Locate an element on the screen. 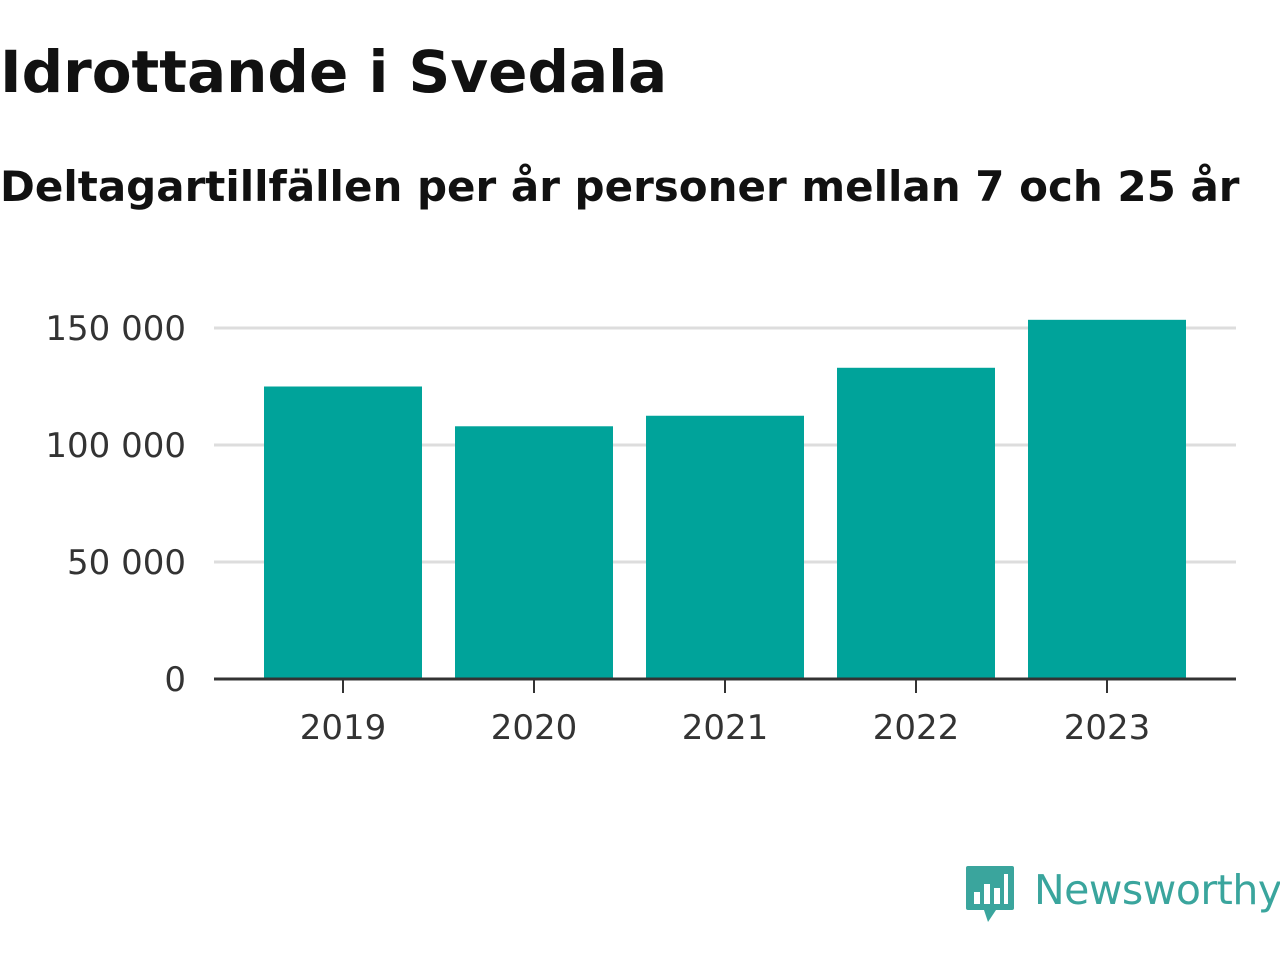  bar-2020 is located at coordinates (534, 552).